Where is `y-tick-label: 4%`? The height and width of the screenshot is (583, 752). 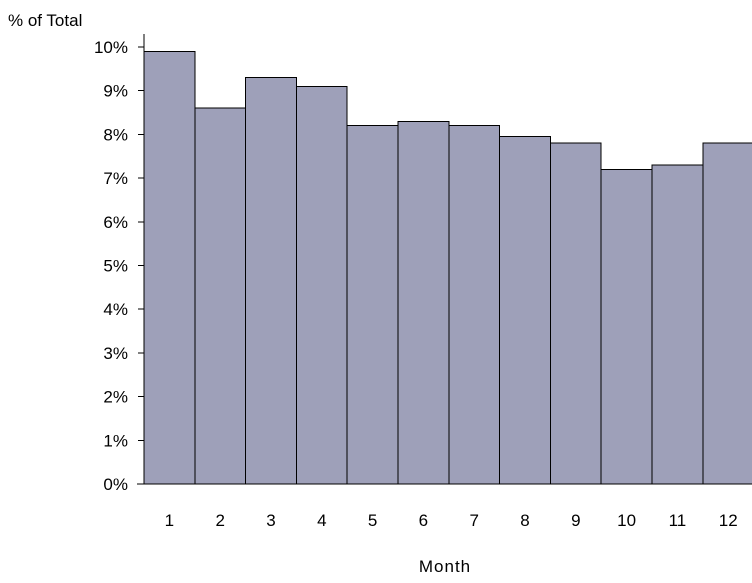
y-tick-label: 4% is located at coordinates (115, 309).